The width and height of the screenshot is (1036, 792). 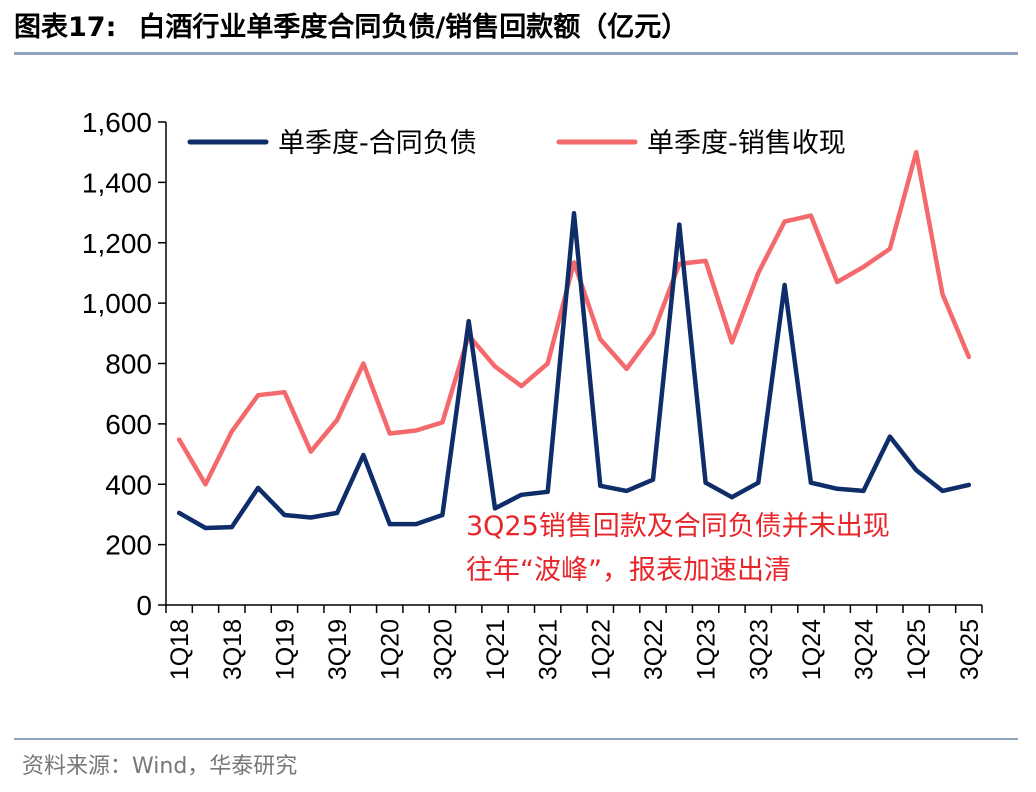 I want to click on y-tick-label: 0, so click(x=144, y=605).